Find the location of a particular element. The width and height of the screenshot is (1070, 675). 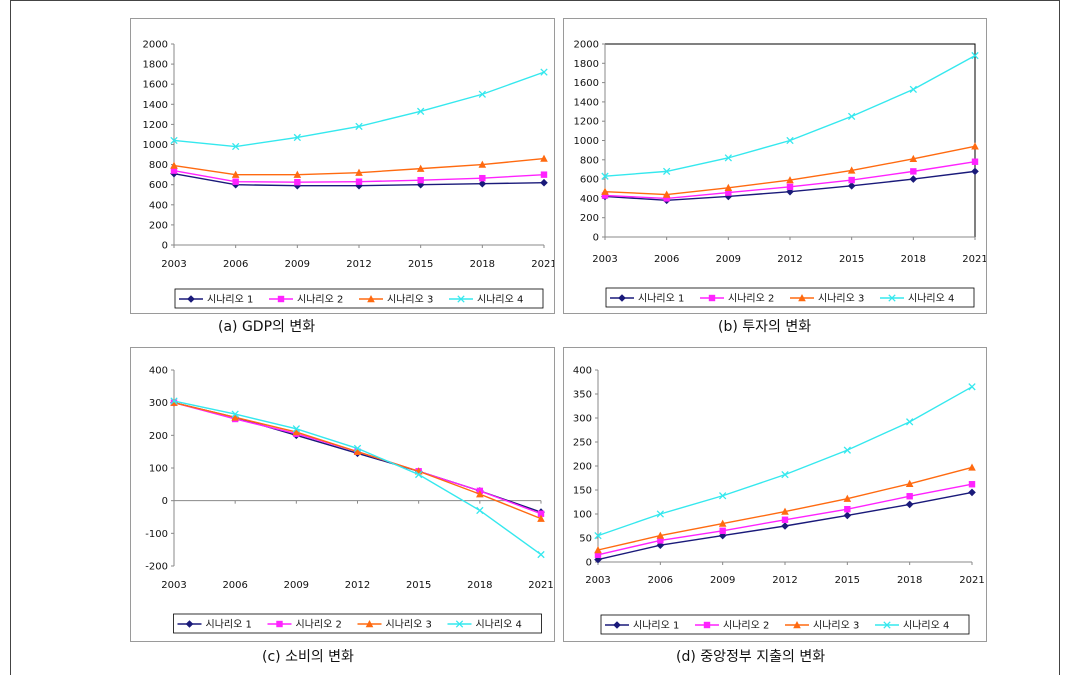

y-tick-label: 350 is located at coordinates (582, 395).